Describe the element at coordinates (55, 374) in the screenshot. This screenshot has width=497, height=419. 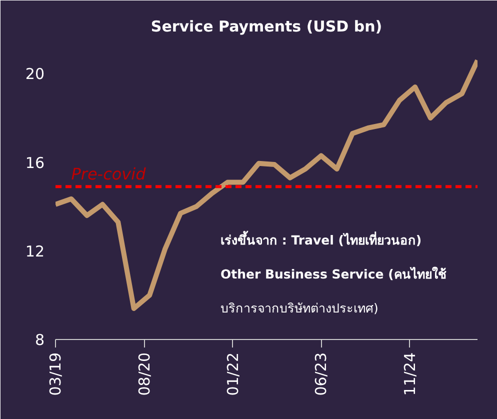
I see `x-tick-label: 03/19` at that location.